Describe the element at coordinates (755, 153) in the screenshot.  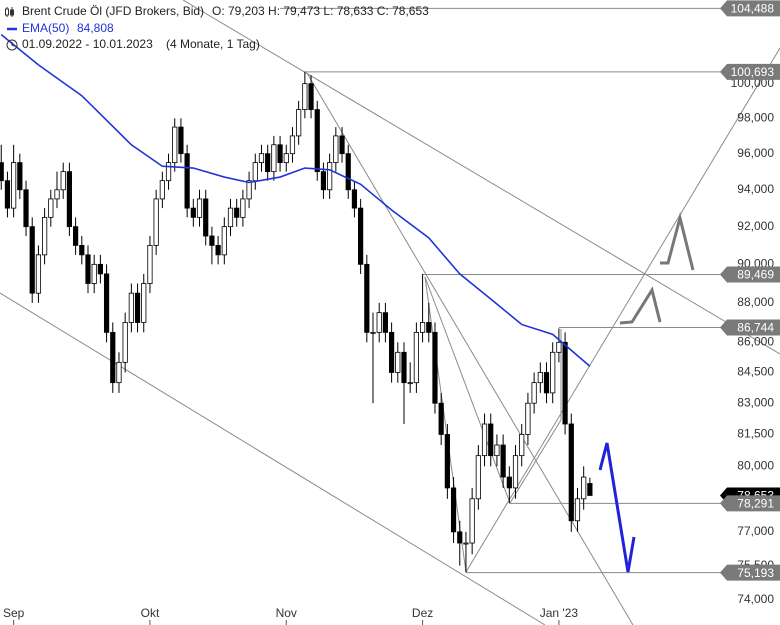
I see `y-tick-label: 96,000` at that location.